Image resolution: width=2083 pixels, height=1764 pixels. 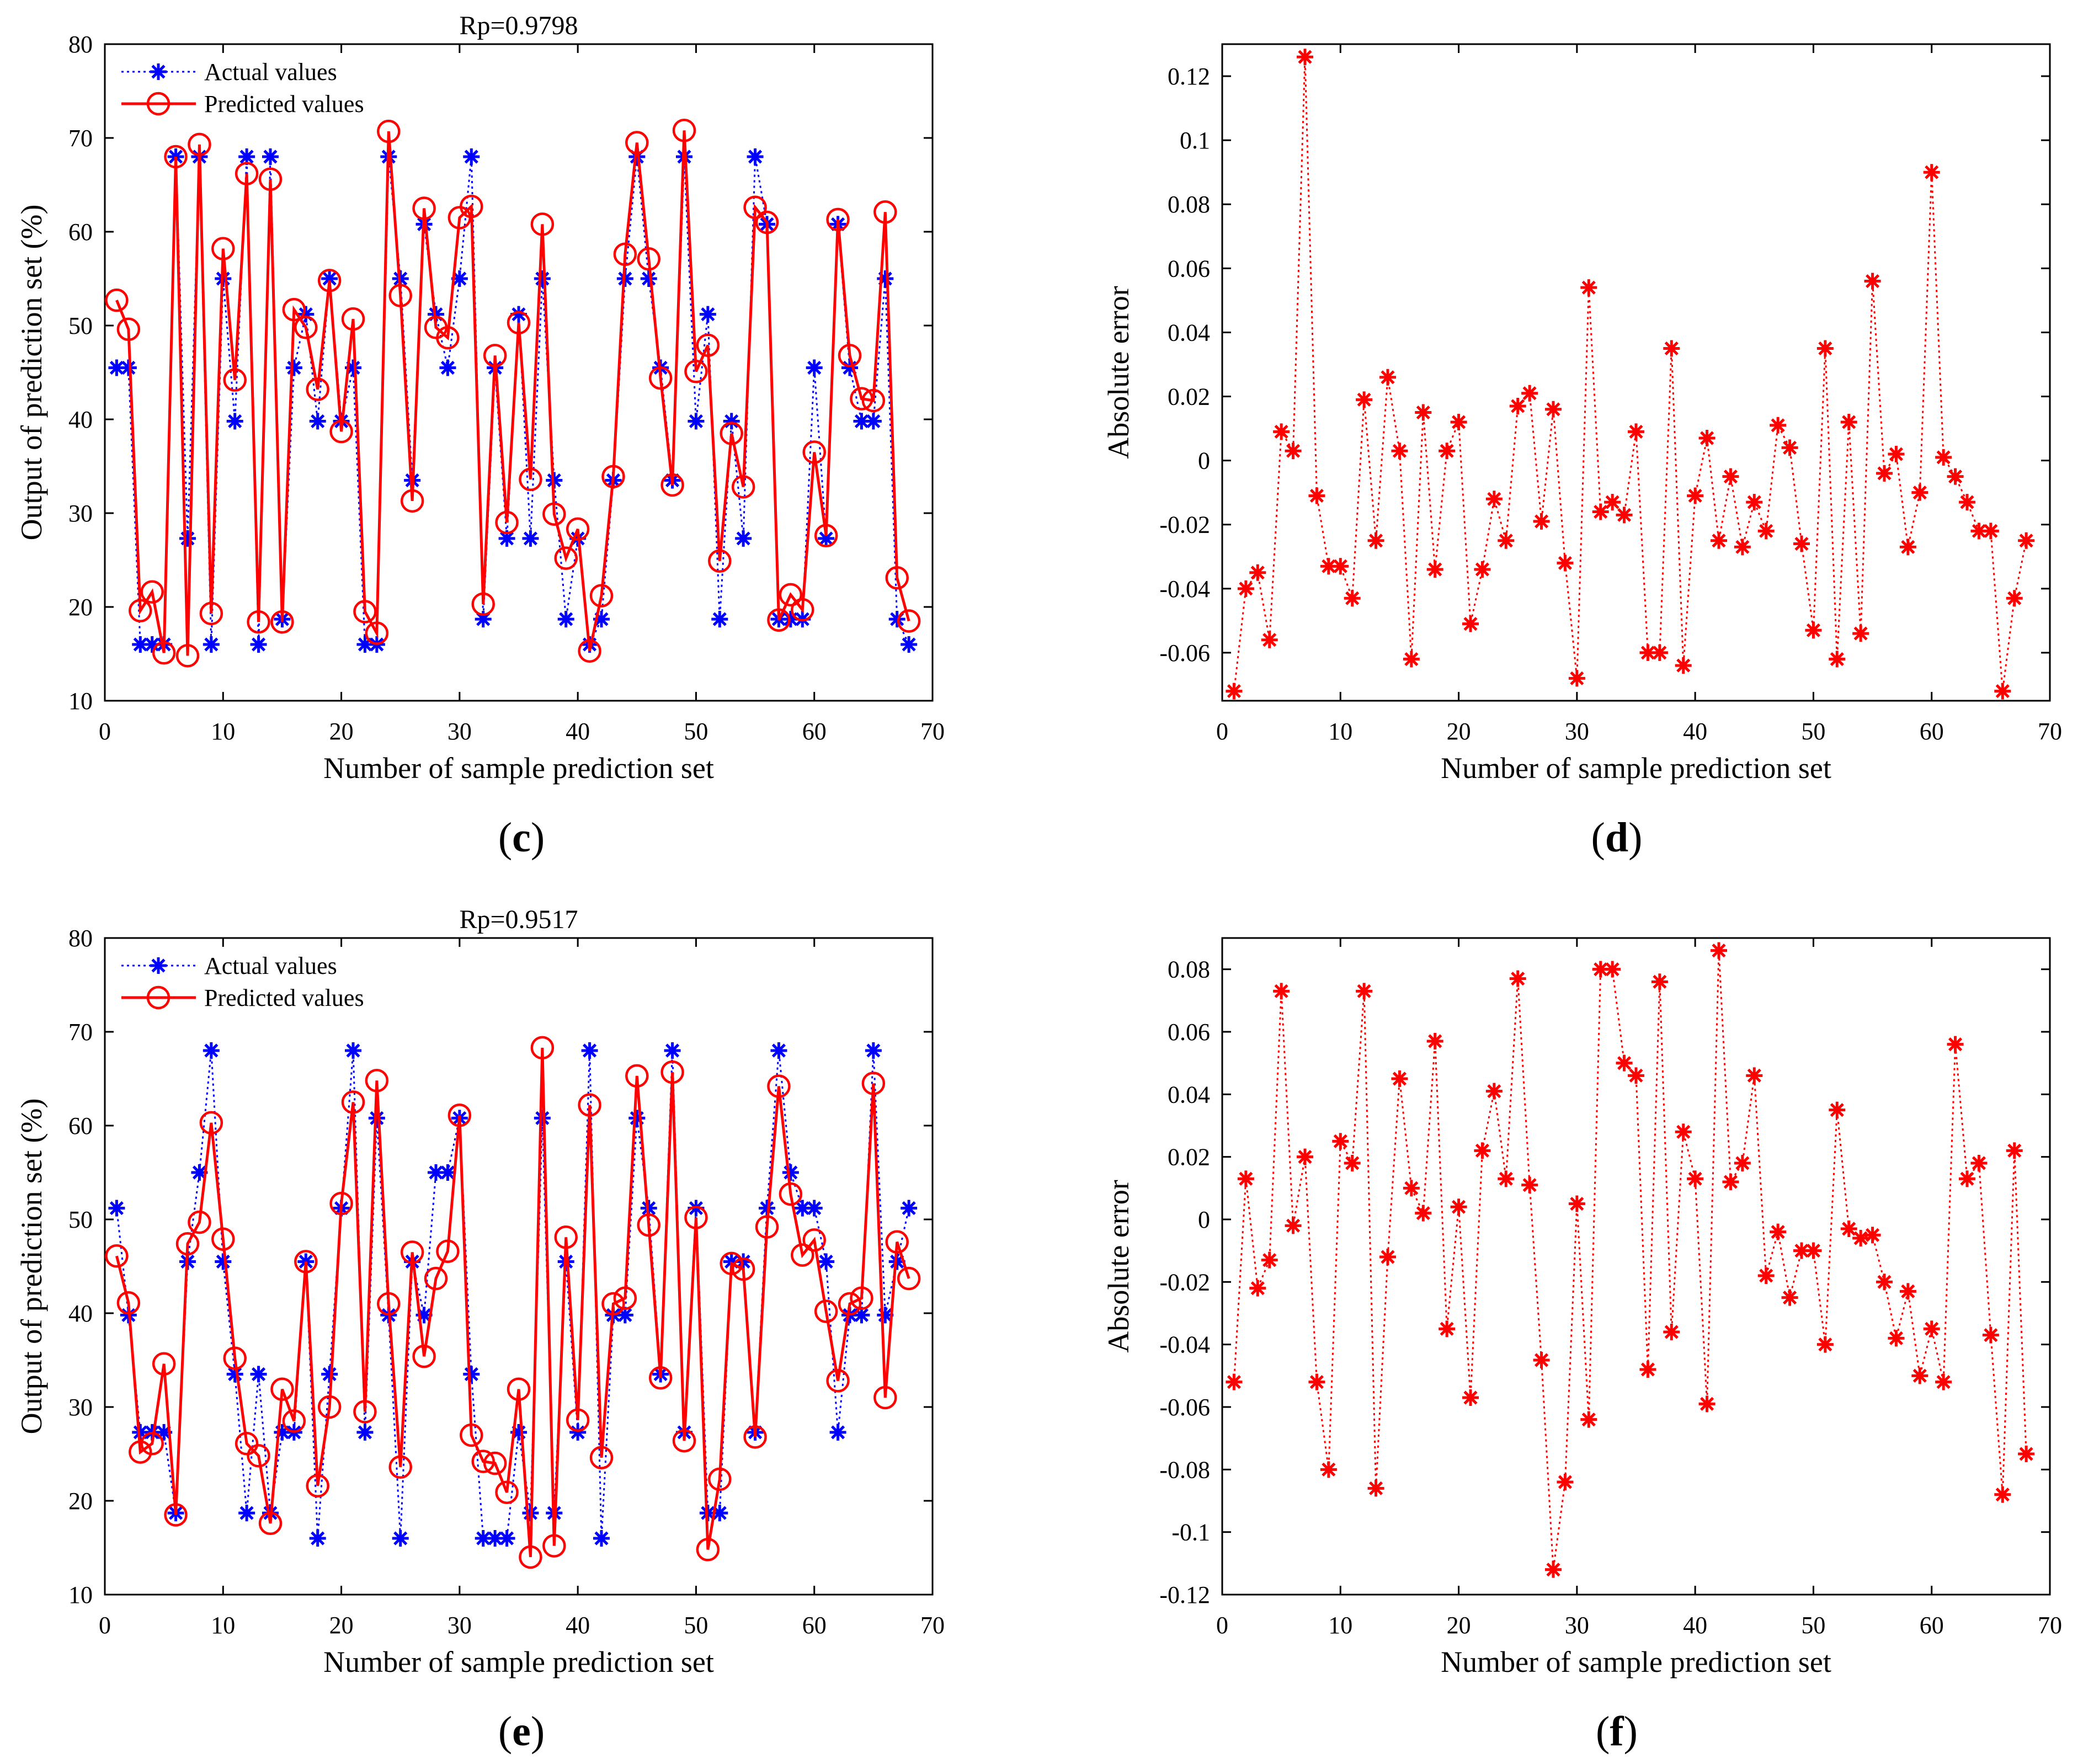 I want to click on y-tick-label-c: 50, so click(x=80, y=325).